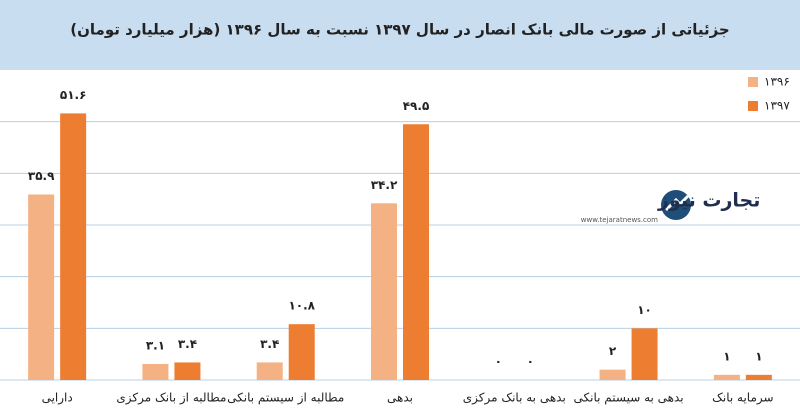 The width and height of the screenshot is (800, 411). Describe the element at coordinates (777, 82) in the screenshot. I see `legend-label: ۱۳۹۶` at that location.